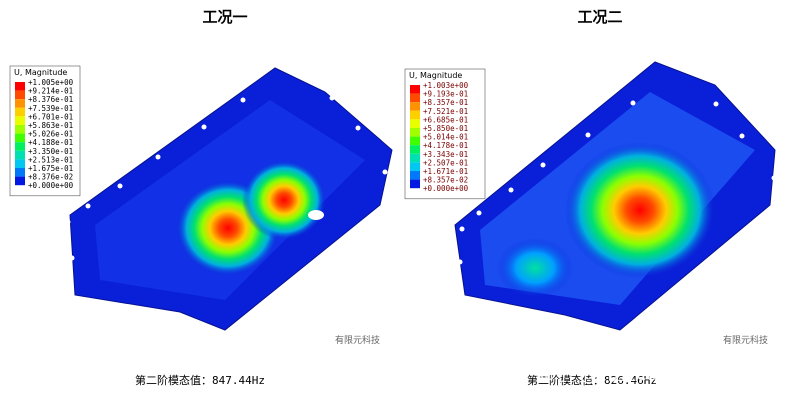 The image size is (793, 403). I want to click on legend-label: +7.539e-01, so click(50, 108).